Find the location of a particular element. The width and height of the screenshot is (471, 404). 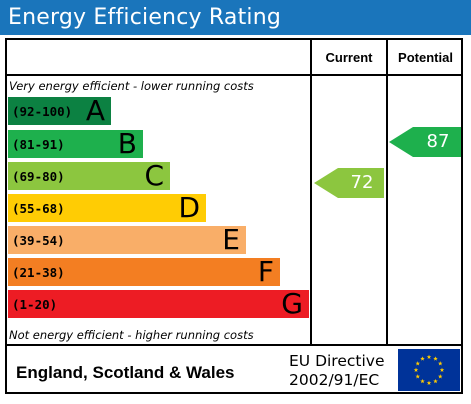

band-f: (21-38) F is located at coordinates (144, 271).